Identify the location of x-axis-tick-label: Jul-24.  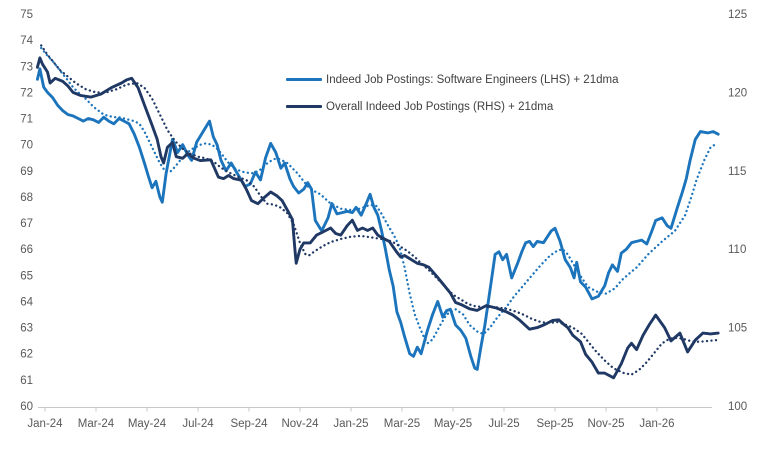
(198, 424).